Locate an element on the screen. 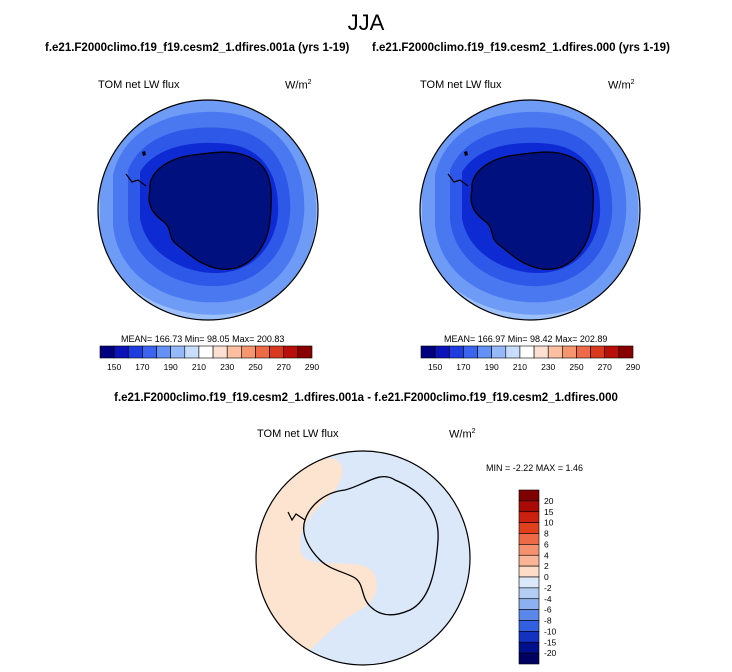  diff-colorbar-tick-label: 10 is located at coordinates (549, 523).